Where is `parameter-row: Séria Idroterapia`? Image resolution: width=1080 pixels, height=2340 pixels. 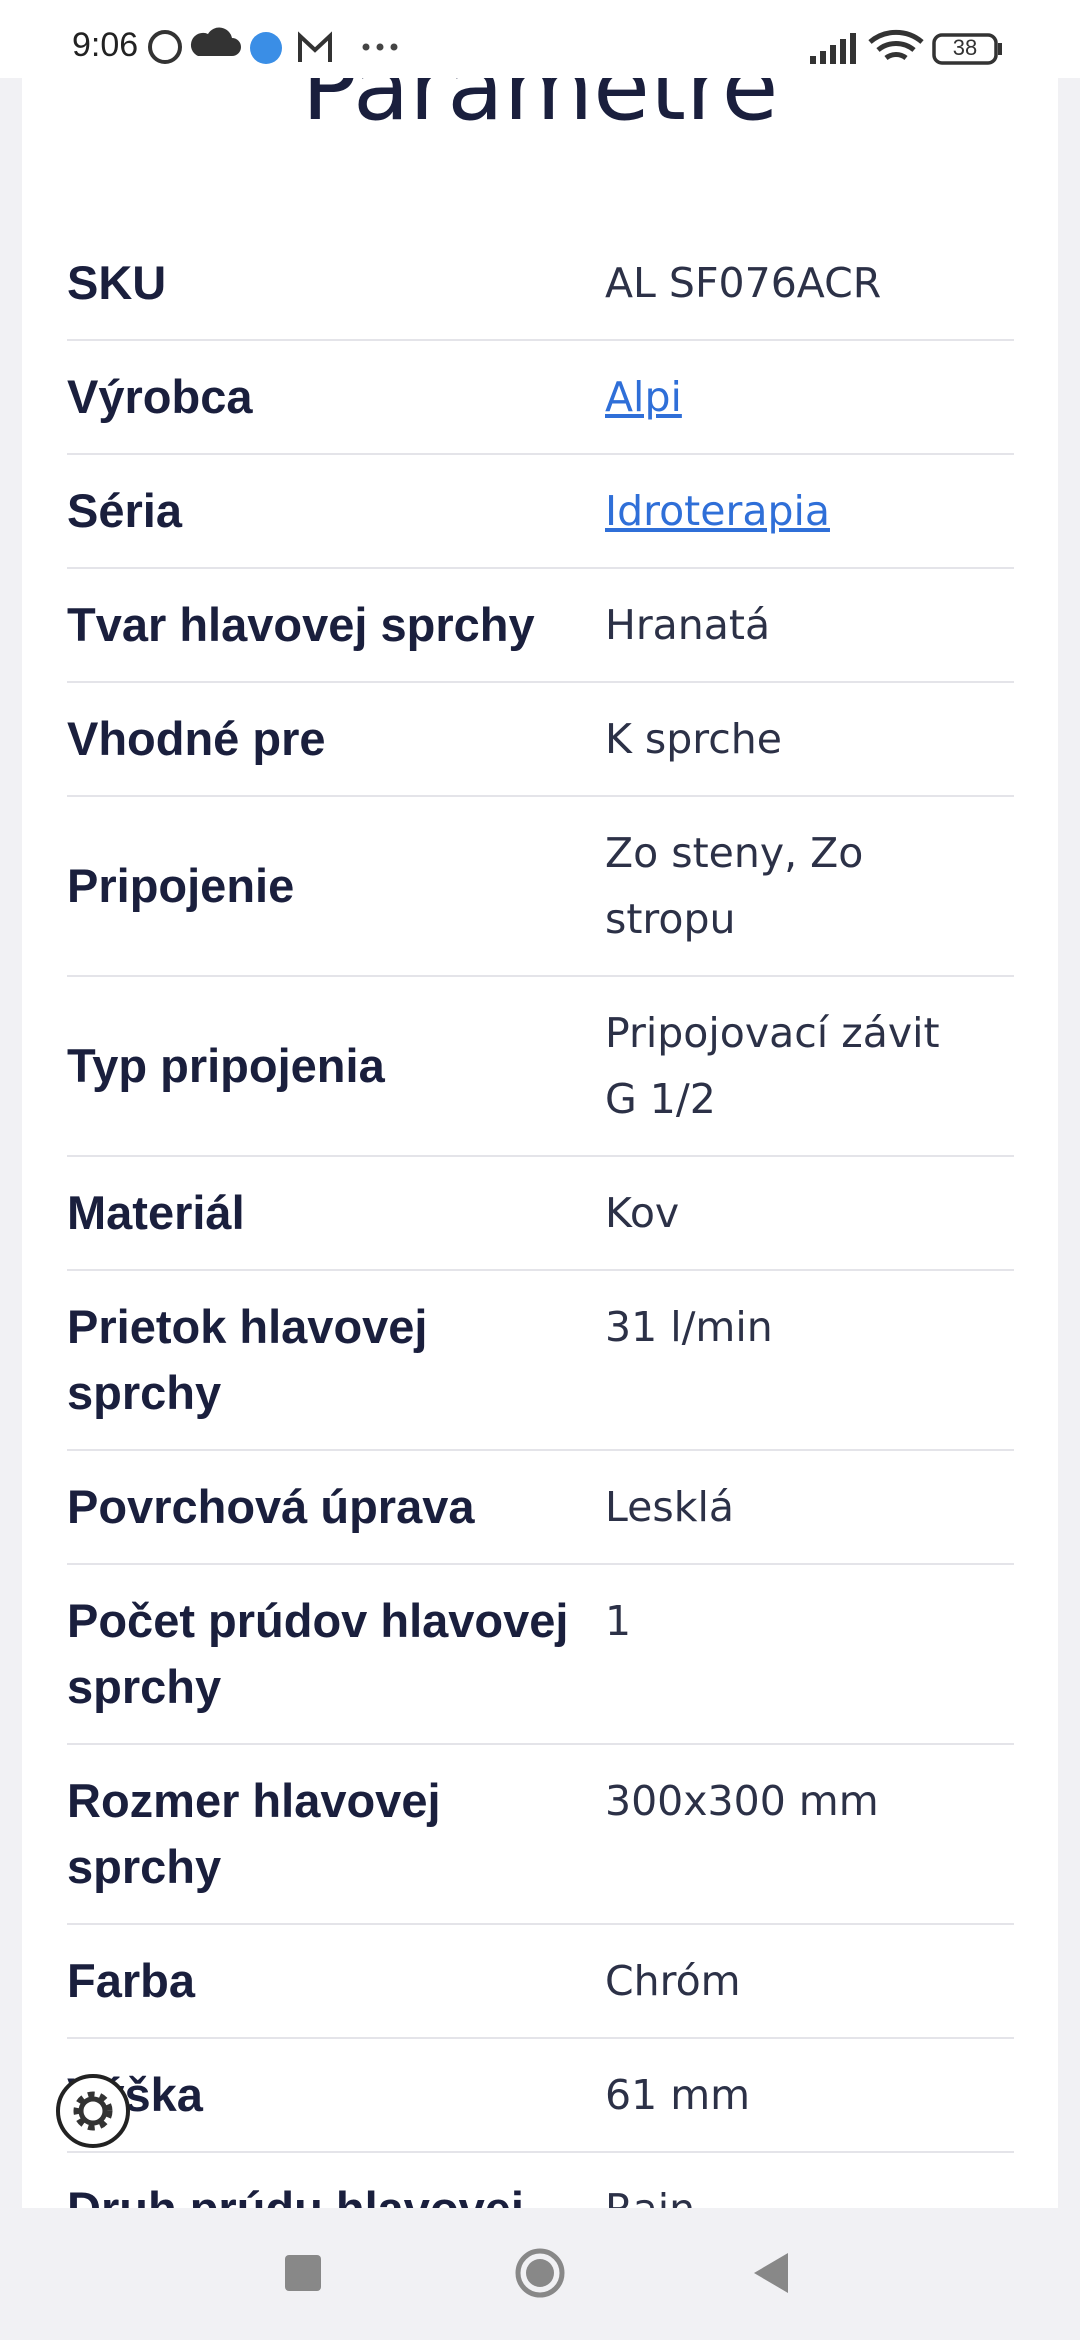 parameter-row: Séria Idroterapia is located at coordinates (540, 511).